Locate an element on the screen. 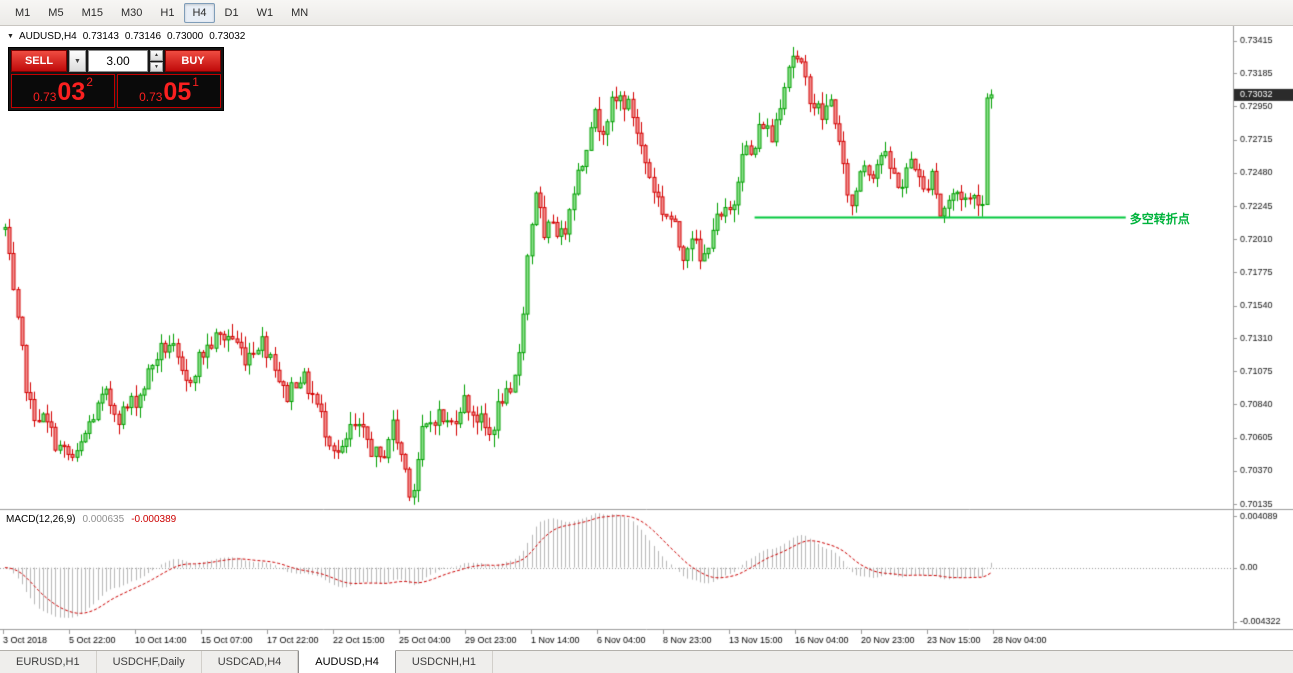  support-line-label: 多空转折点 is located at coordinates (1159, 218).